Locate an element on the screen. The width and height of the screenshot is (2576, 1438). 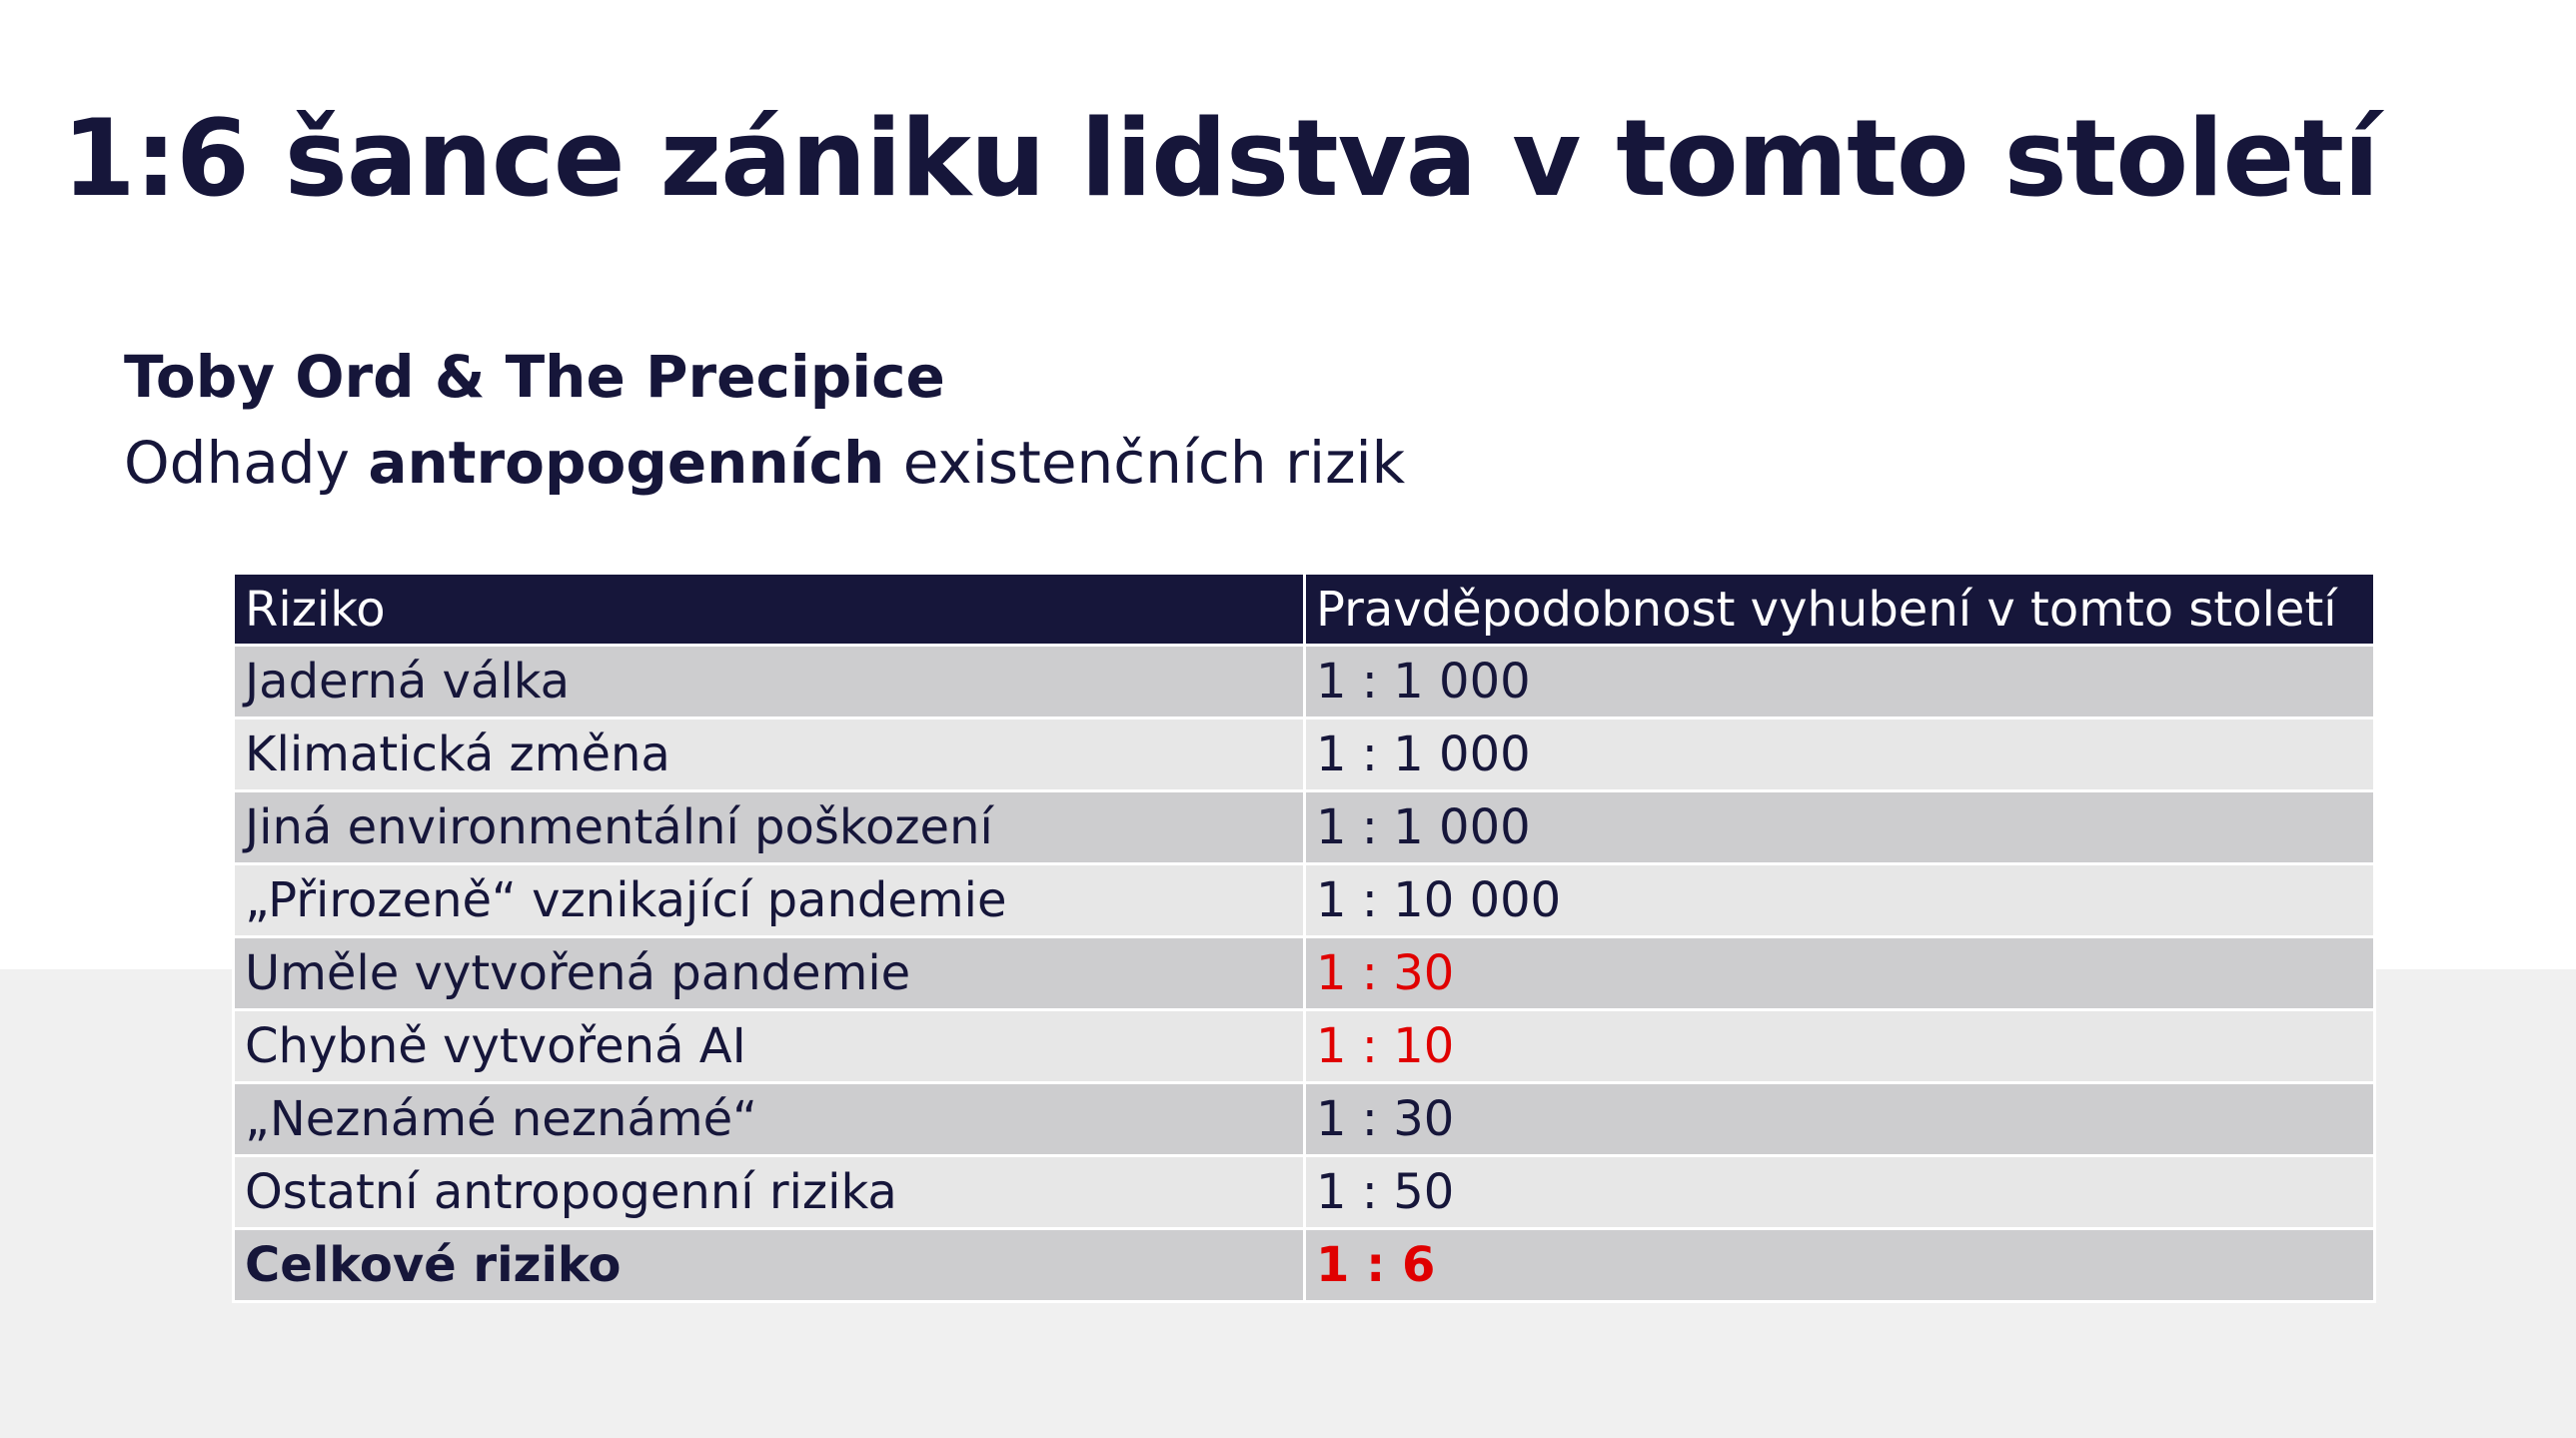
risk-cell: Klimatická změna is located at coordinates (769, 755).